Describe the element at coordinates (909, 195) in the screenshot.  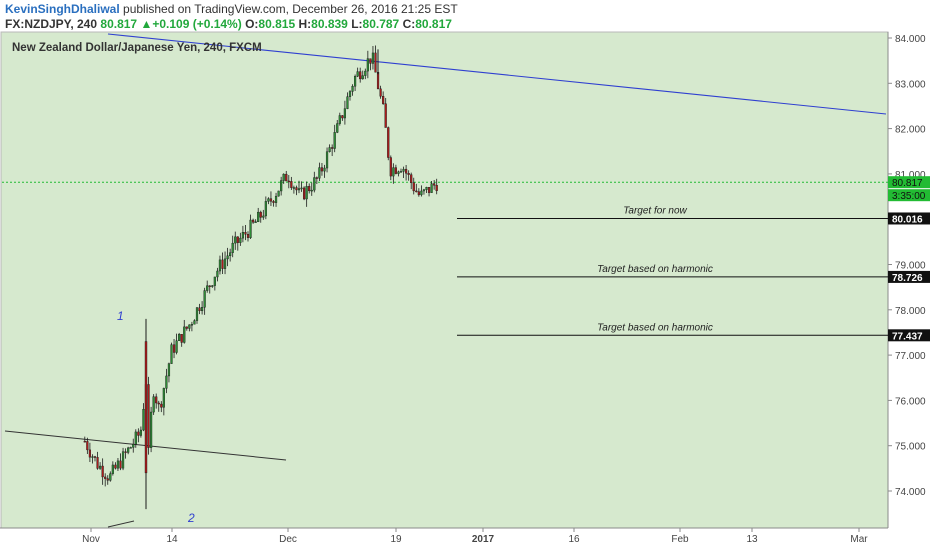
I see `countdown-tag` at that location.